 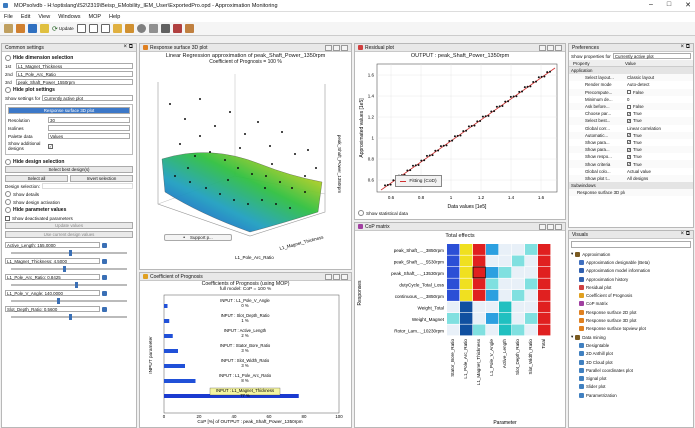 I want to click on parameter-value-field: L1_Pole_Arc_Ratio: 0.8425, so click(x=52, y=277).